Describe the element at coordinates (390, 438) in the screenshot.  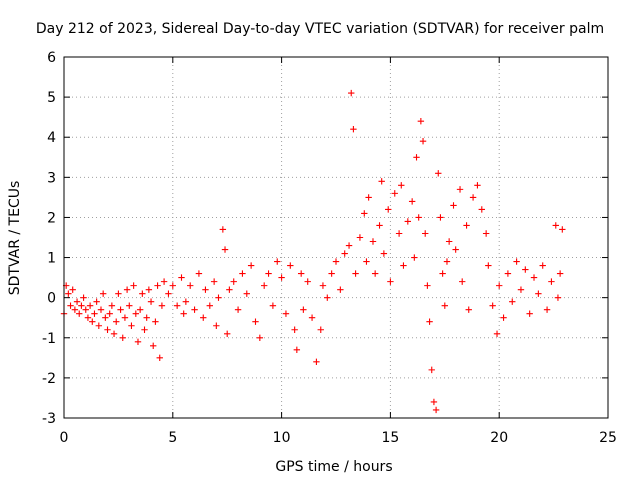
I see `x-tick-label: 15` at that location.